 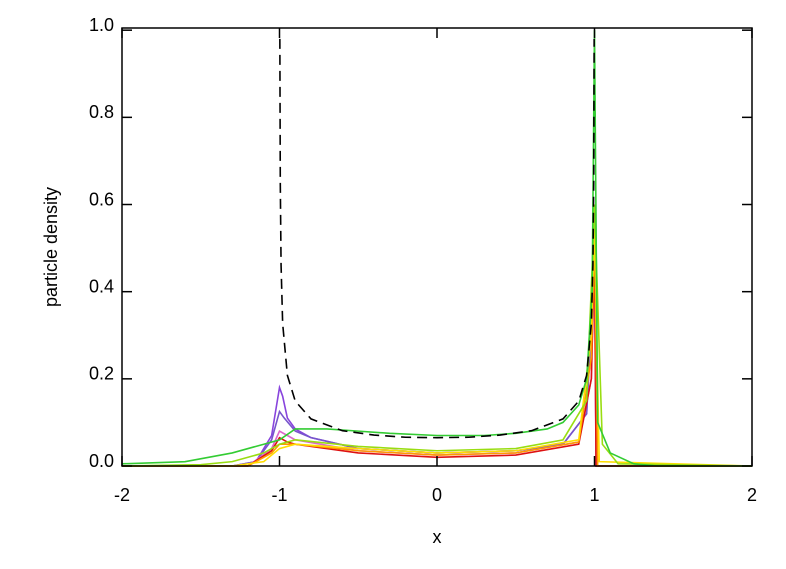 What do you see at coordinates (101, 25) in the screenshot?
I see `y-tick-label: 1.0` at bounding box center [101, 25].